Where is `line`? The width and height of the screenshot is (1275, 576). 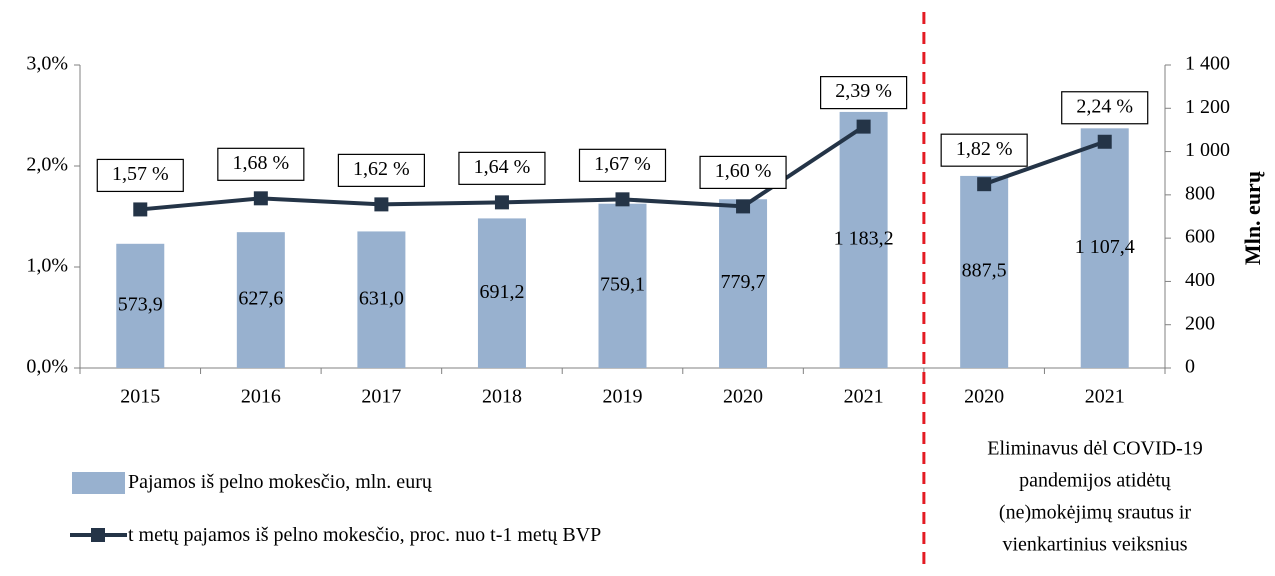 line is located at coordinates (1044, 163).